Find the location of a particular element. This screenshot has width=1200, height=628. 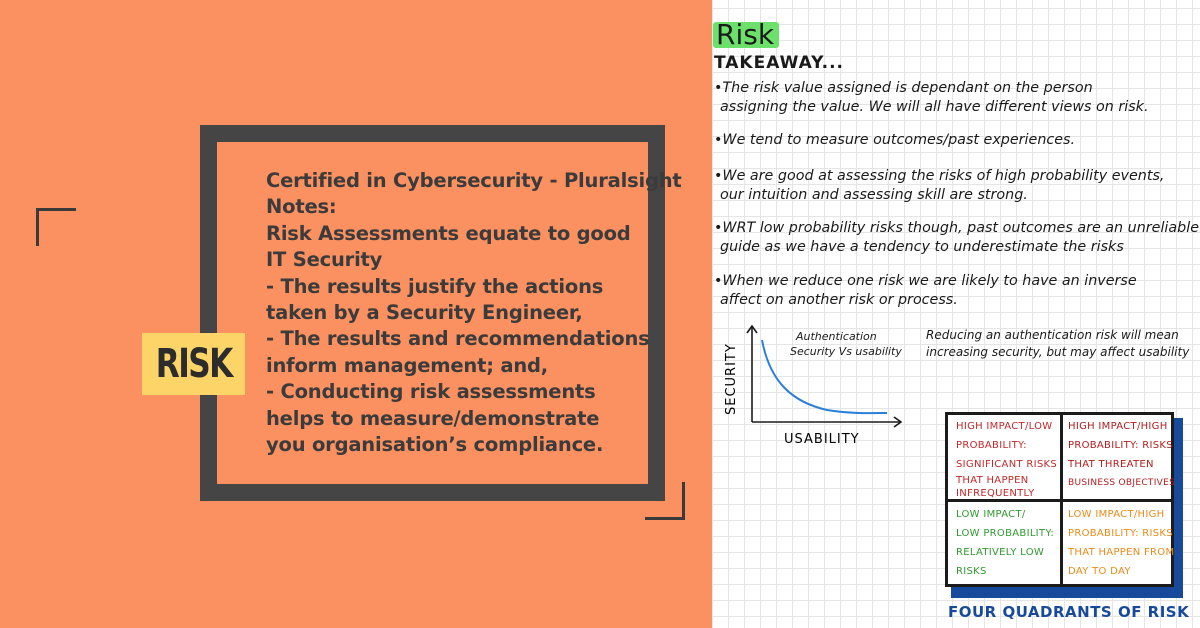

quadrant-line: INFREQUENTLY is located at coordinates (995, 493).